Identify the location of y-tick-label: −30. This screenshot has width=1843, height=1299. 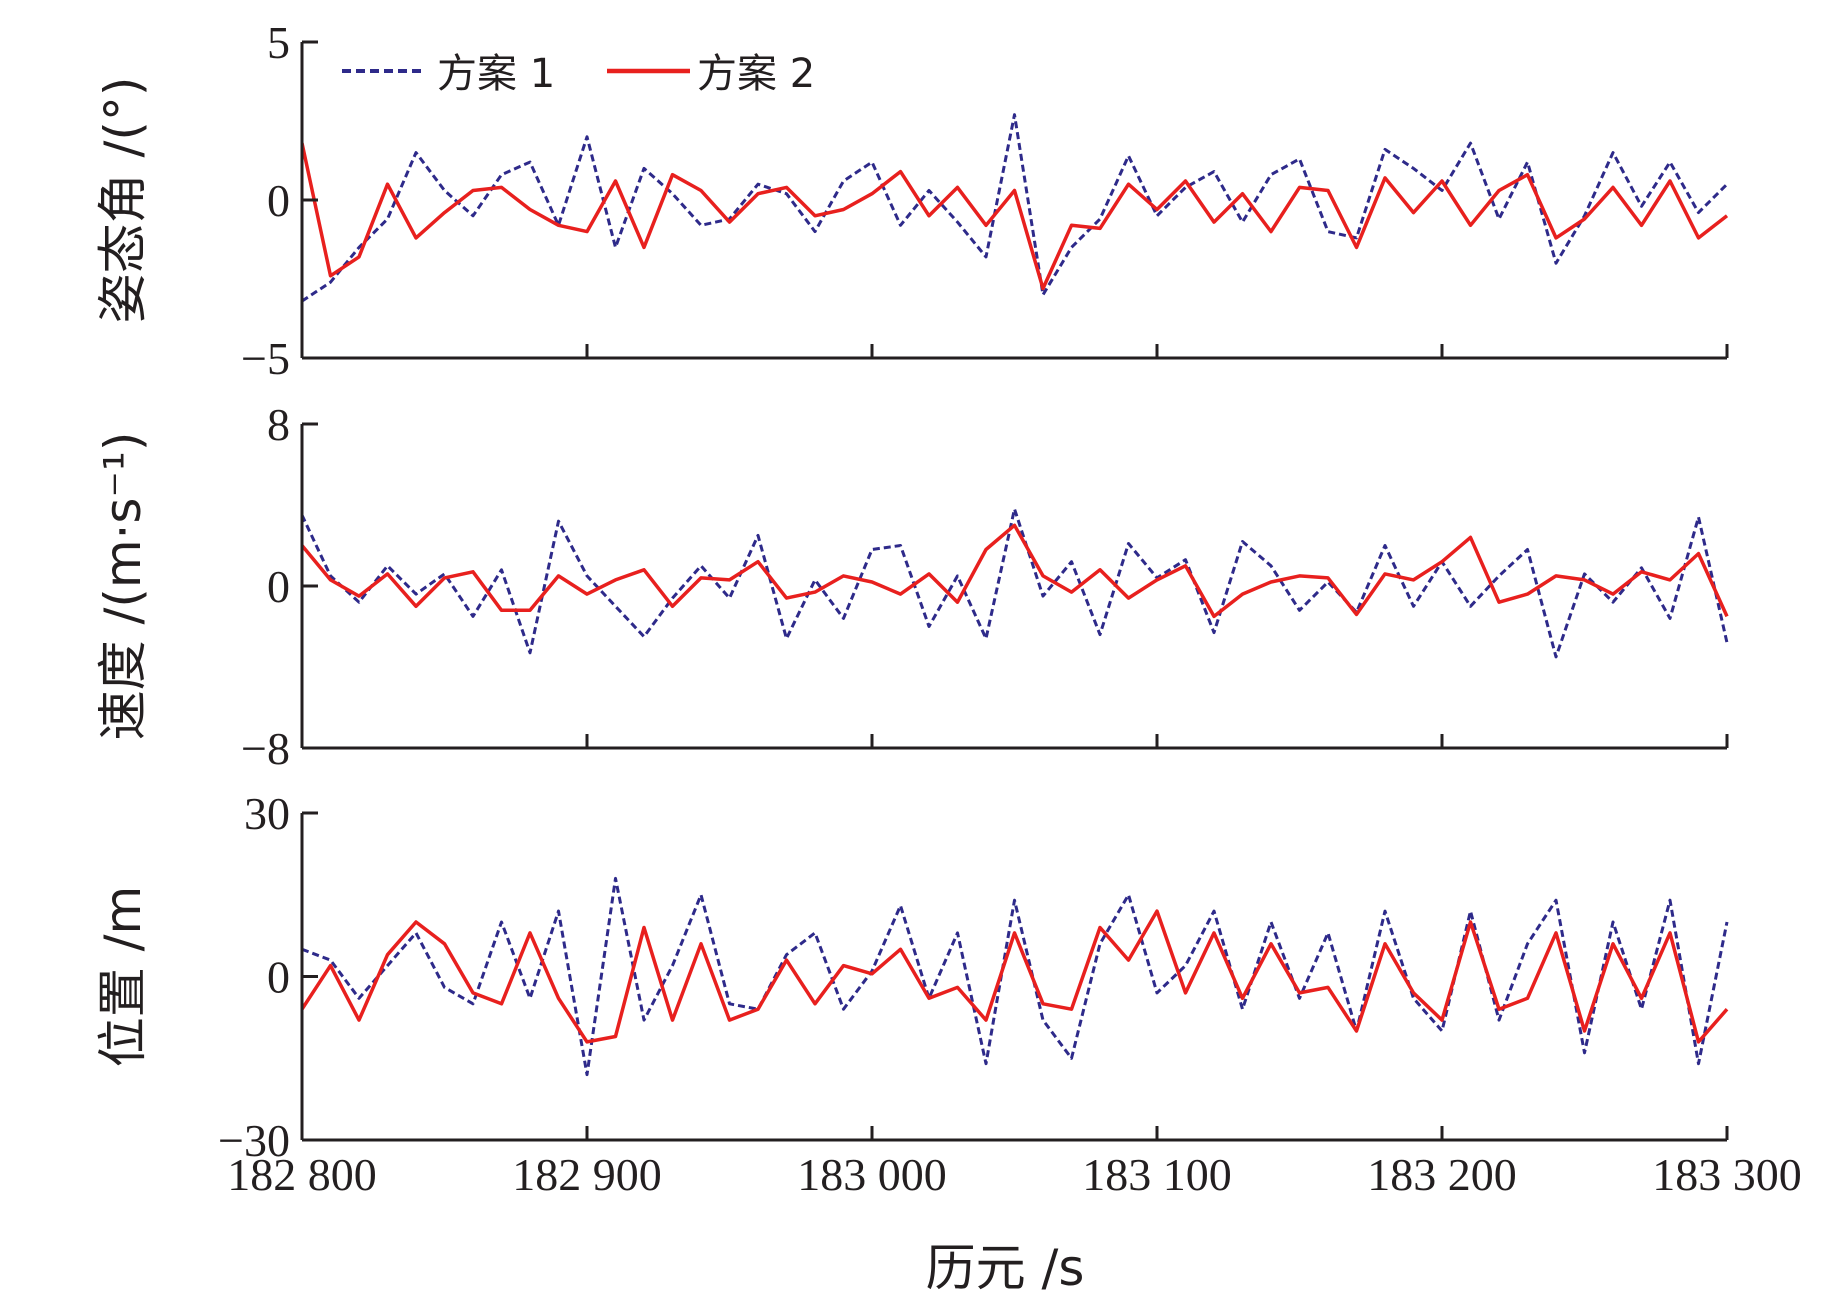
(254, 1140).